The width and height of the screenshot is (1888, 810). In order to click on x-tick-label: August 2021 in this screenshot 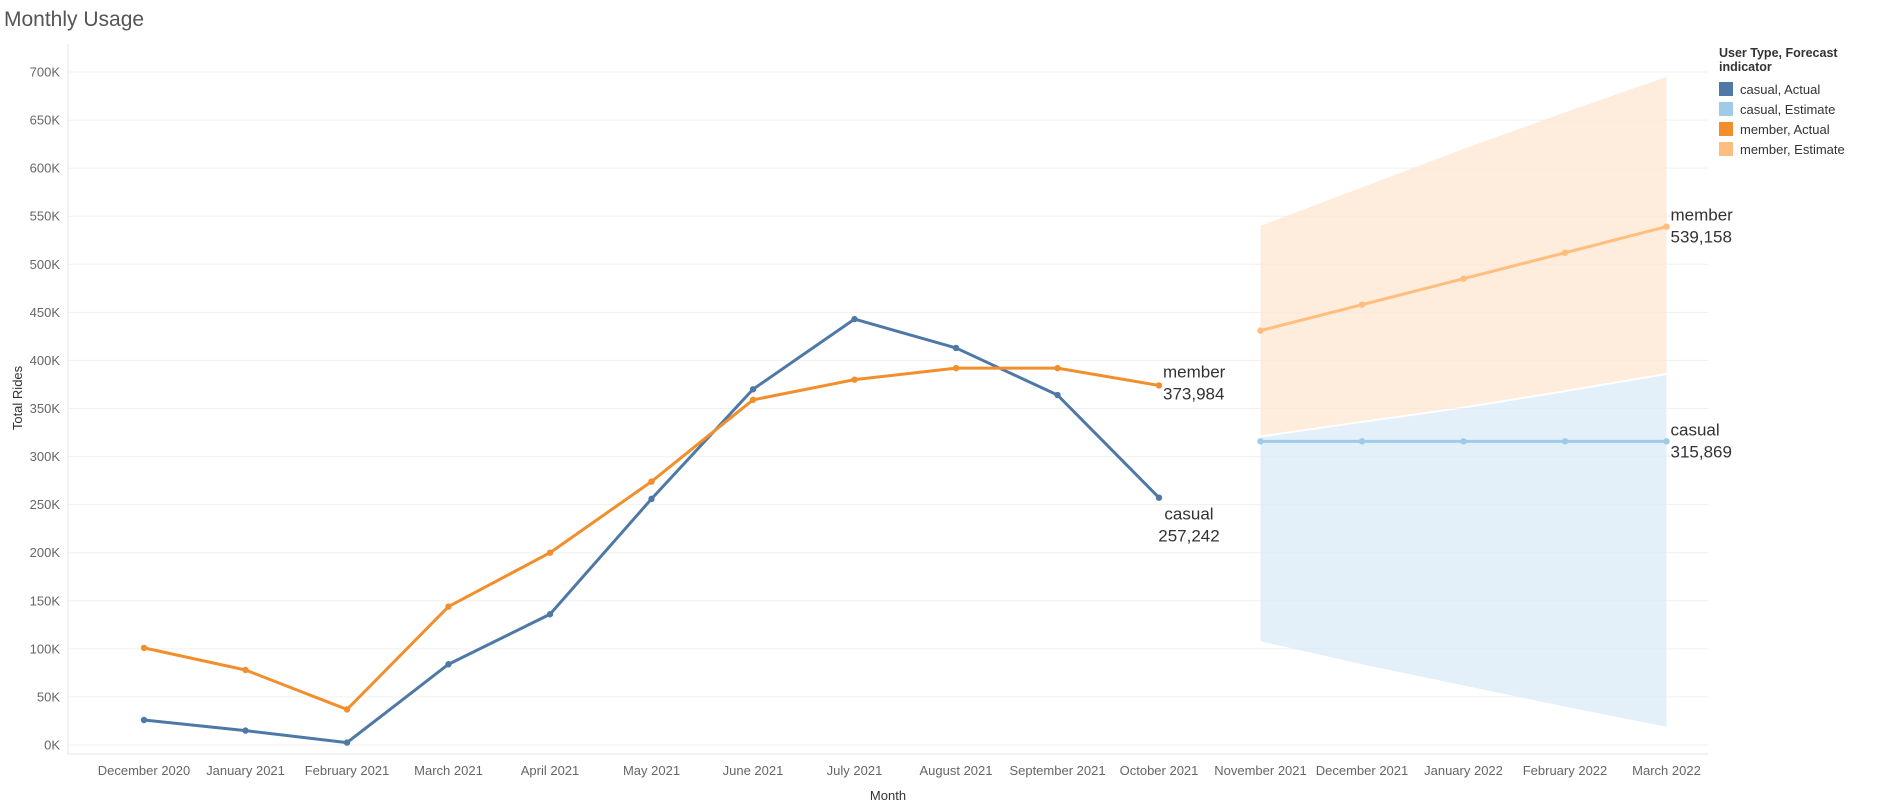, I will do `click(955, 770)`.